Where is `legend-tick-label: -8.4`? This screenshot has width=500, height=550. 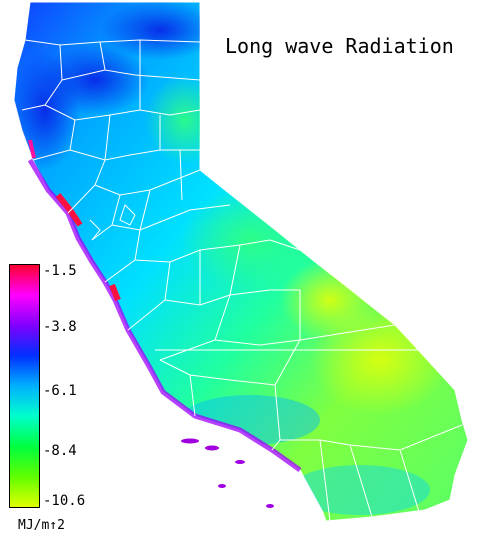 legend-tick-label: -8.4 is located at coordinates (60, 451).